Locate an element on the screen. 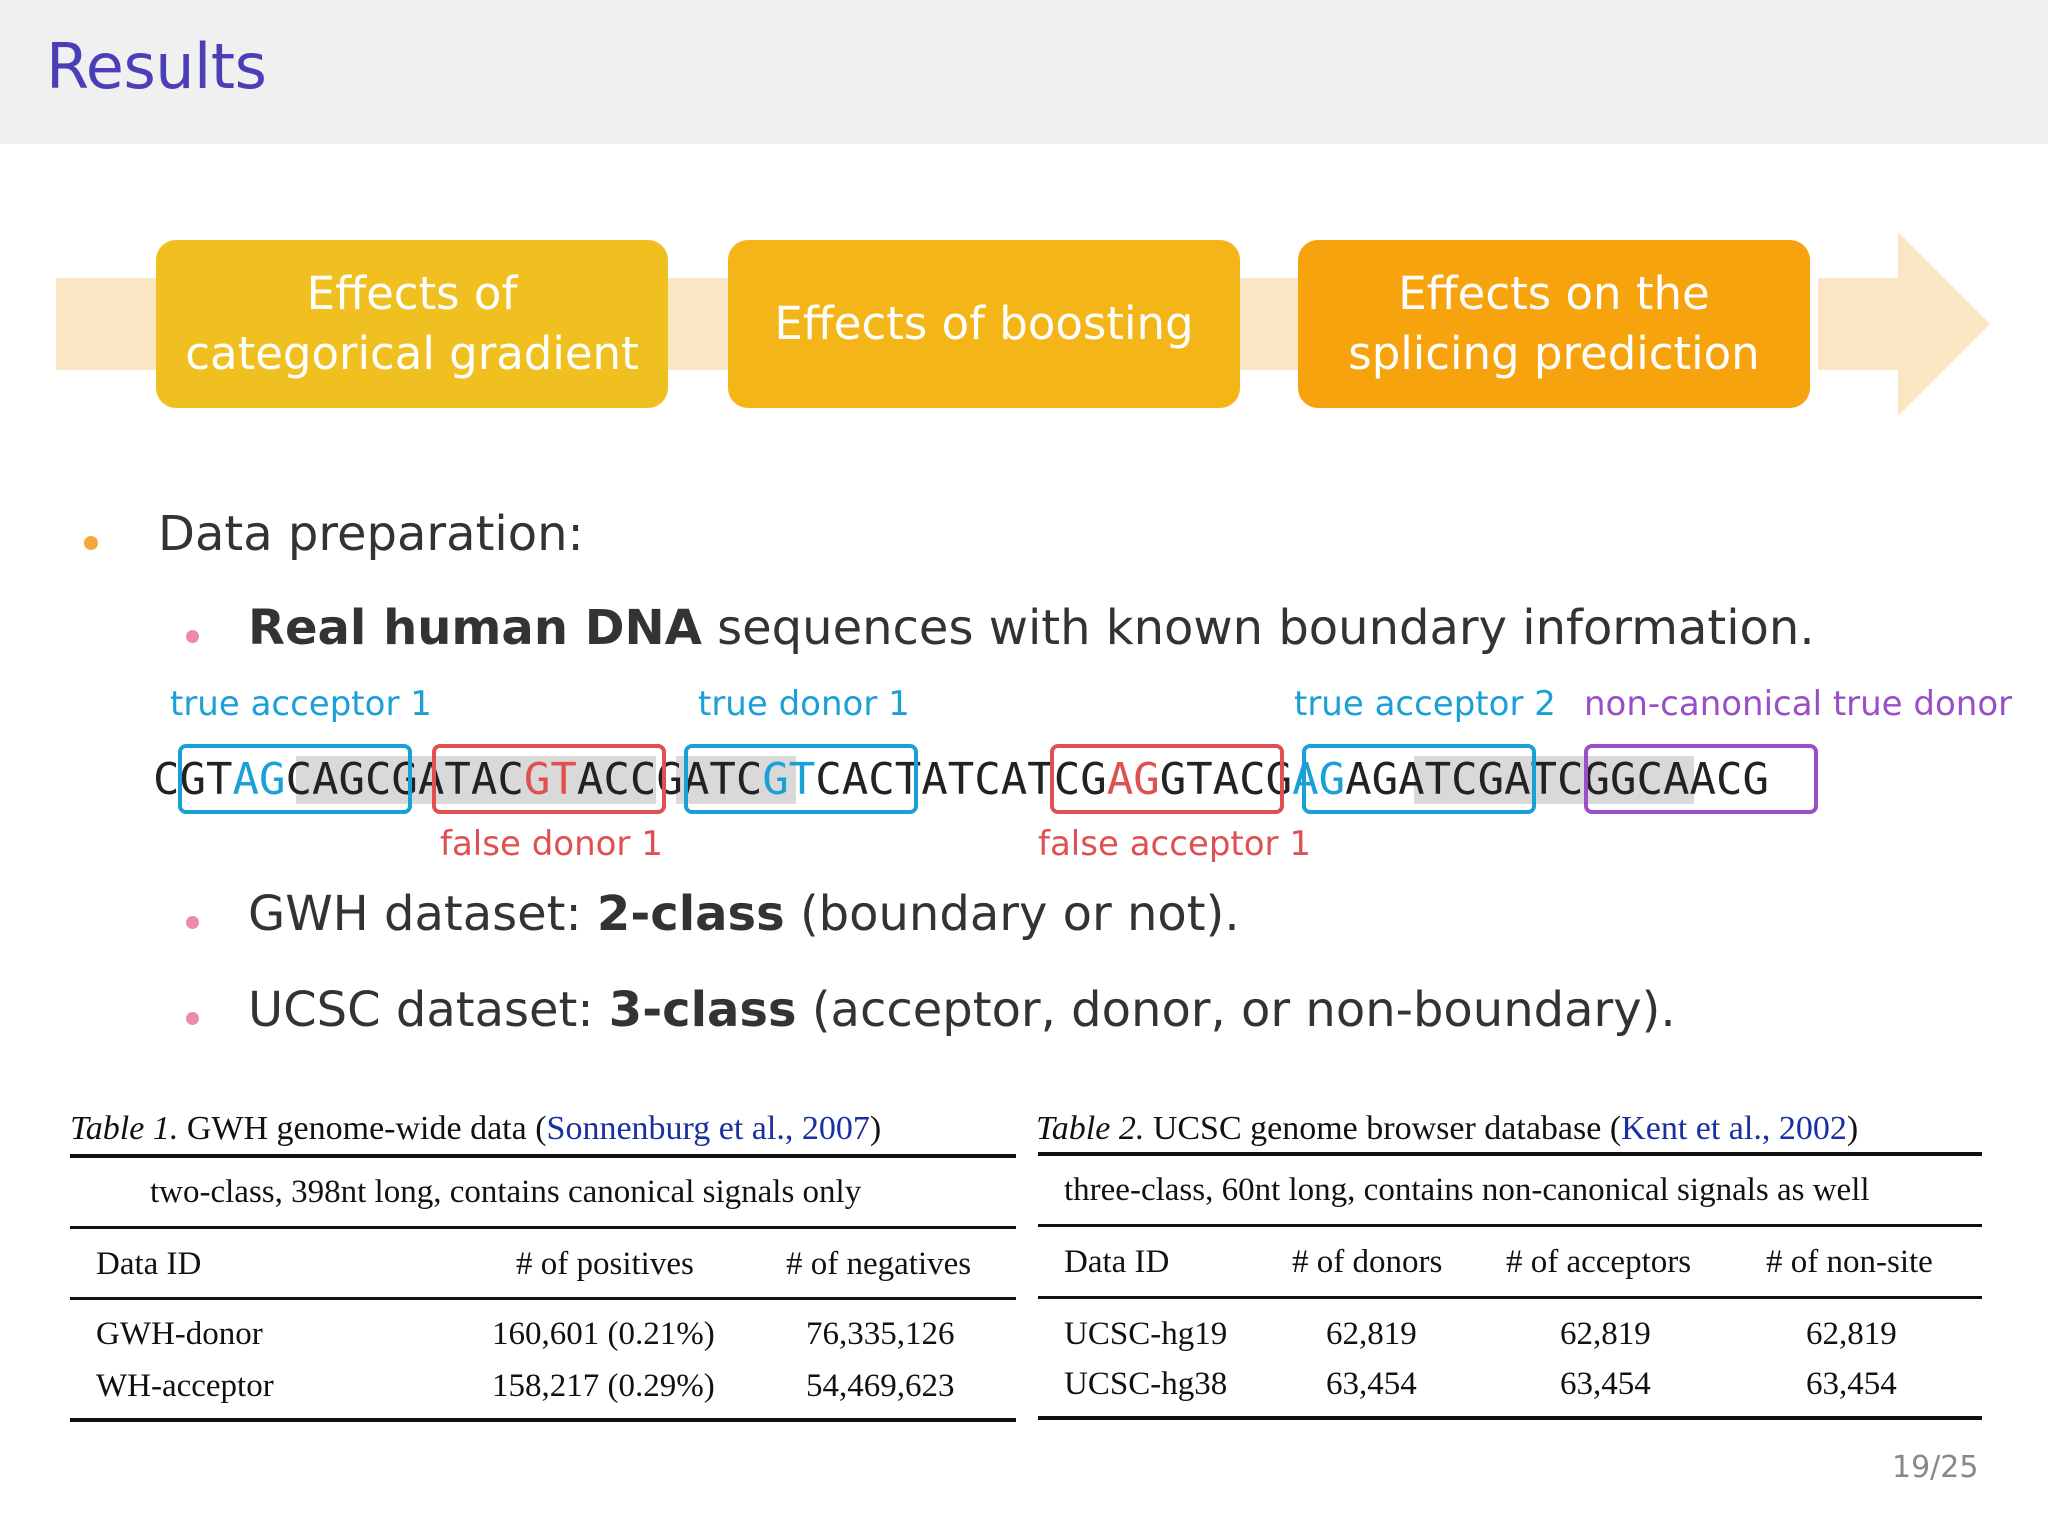 The image size is (2048, 1536). flow-arrow-background is located at coordinates (1023, 324).